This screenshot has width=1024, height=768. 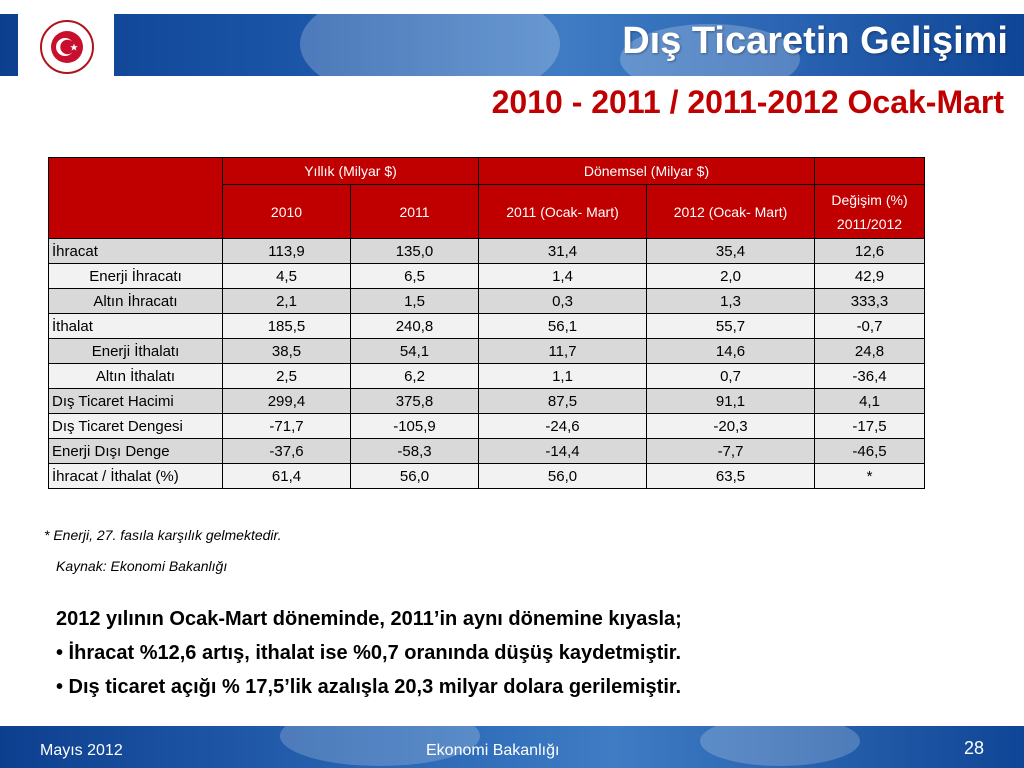 What do you see at coordinates (135, 401) in the screenshot?
I see `row-label: Dış Ticaret Hacimi` at bounding box center [135, 401].